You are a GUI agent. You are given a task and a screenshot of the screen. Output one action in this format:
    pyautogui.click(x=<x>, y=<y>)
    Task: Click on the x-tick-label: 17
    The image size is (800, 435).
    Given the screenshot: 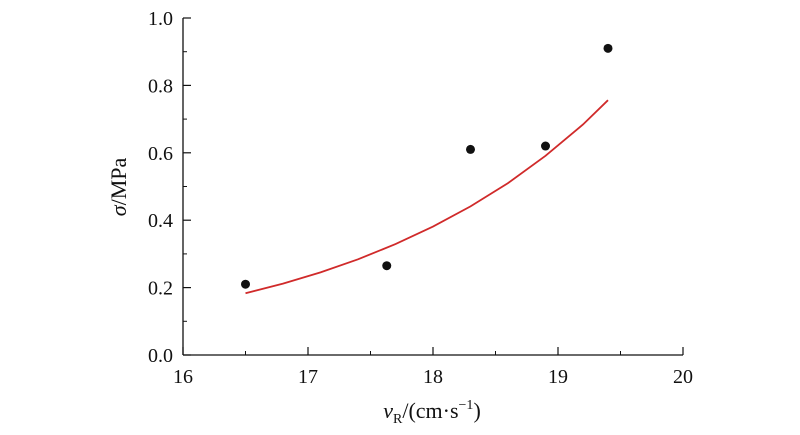 What is the action you would take?
    pyautogui.click(x=308, y=377)
    